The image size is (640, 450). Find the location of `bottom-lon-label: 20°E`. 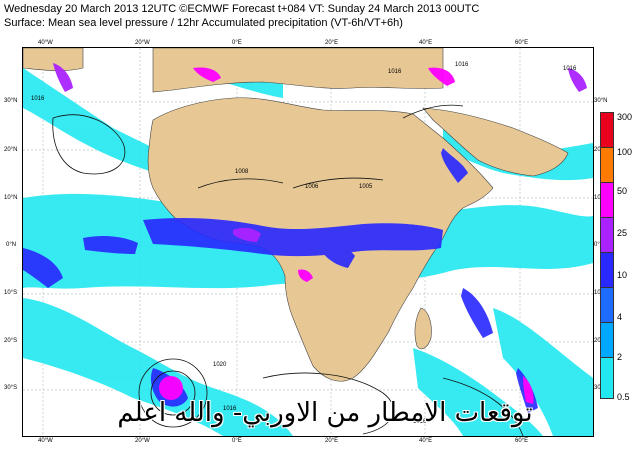

bottom-lon-label: 20°E is located at coordinates (332, 441).